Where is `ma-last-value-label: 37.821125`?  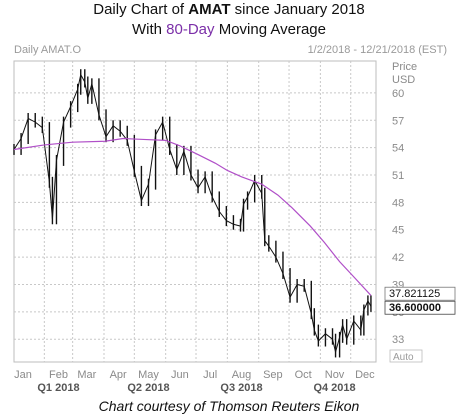 ma-last-value-label: 37.821125 is located at coordinates (414, 294).